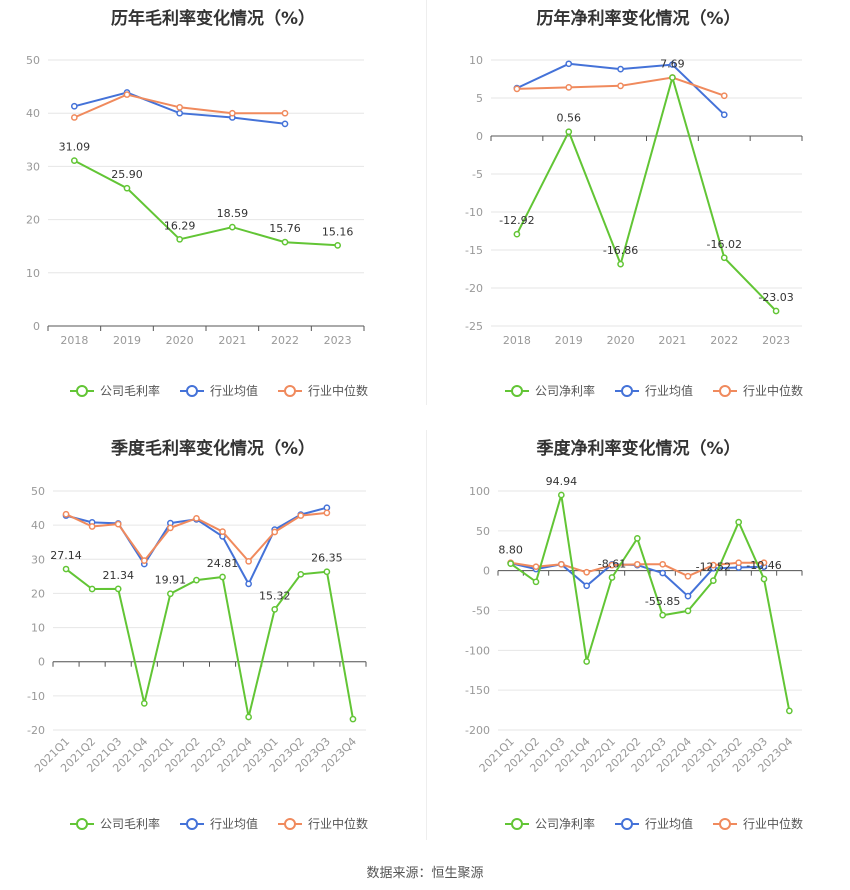 This screenshot has width=850, height=890. What do you see at coordinates (338, 231) in the screenshot?
I see `data-label: 15.16` at bounding box center [338, 231].